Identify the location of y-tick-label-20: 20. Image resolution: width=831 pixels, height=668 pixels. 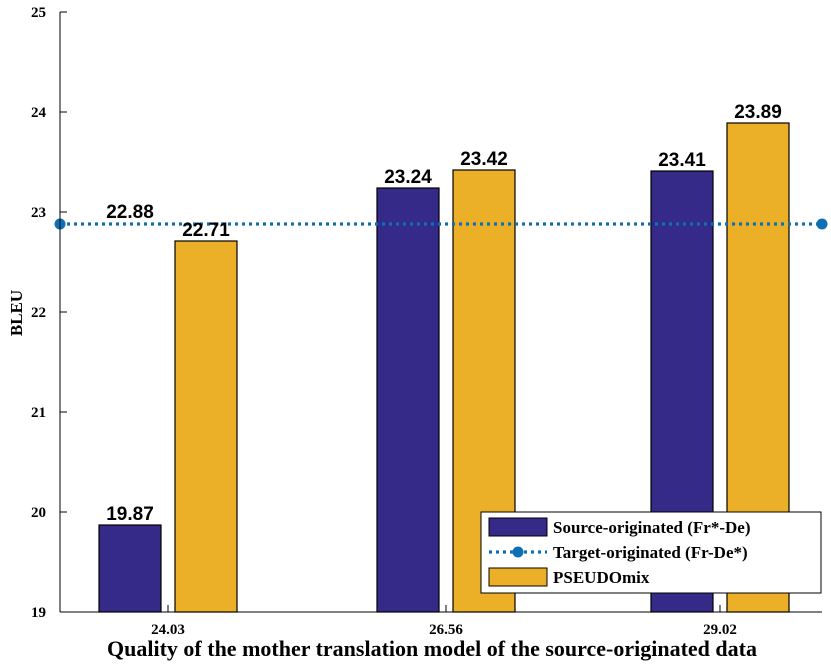
(38, 513).